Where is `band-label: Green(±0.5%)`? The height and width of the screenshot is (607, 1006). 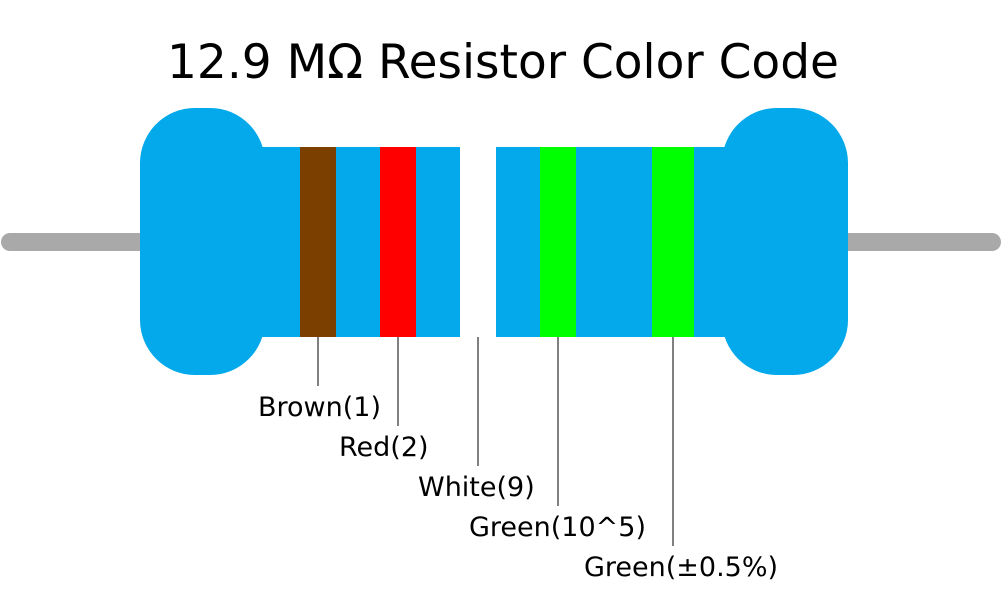
band-label: Green(±0.5%) is located at coordinates (681, 567).